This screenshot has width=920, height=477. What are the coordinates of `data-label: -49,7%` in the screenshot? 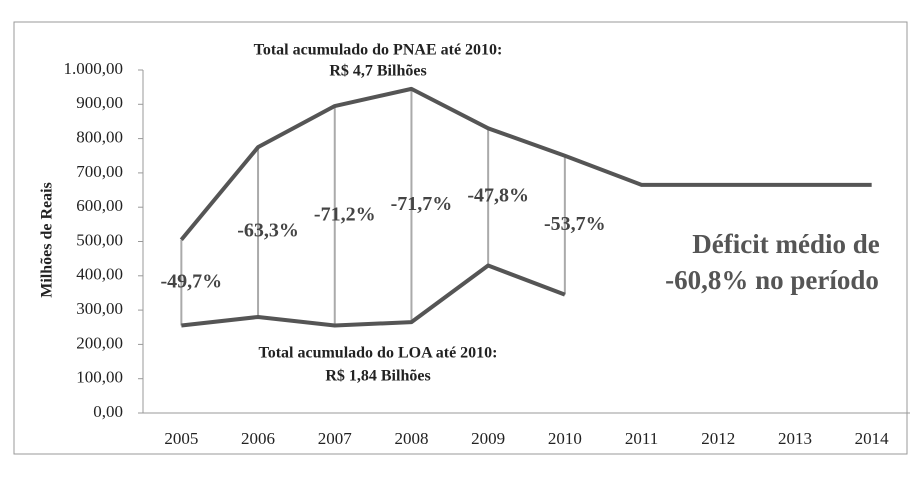 It's located at (192, 281).